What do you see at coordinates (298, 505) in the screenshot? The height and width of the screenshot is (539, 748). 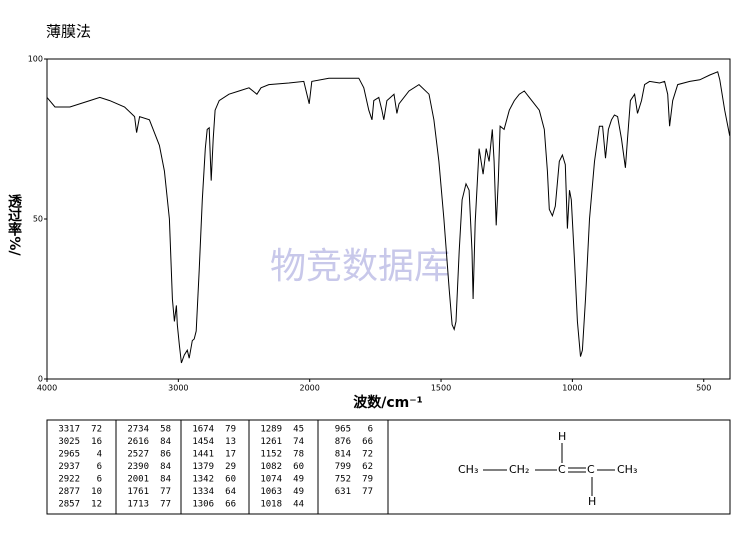 I see `peak-transmittance: 44` at bounding box center [298, 505].